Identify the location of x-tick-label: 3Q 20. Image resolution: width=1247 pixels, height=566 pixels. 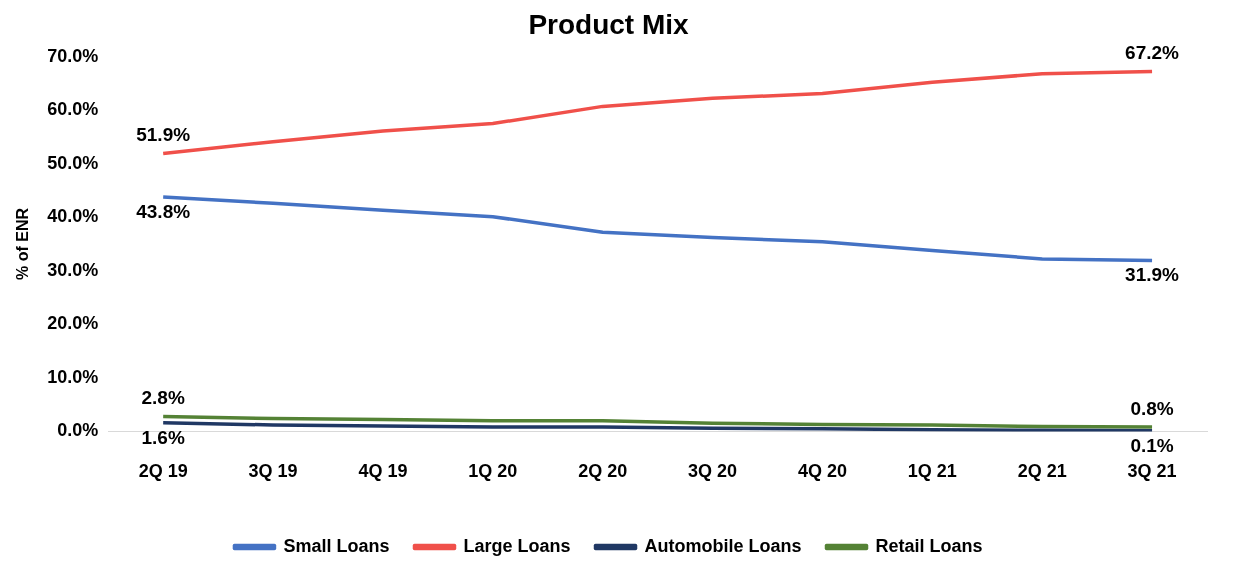
(713, 471).